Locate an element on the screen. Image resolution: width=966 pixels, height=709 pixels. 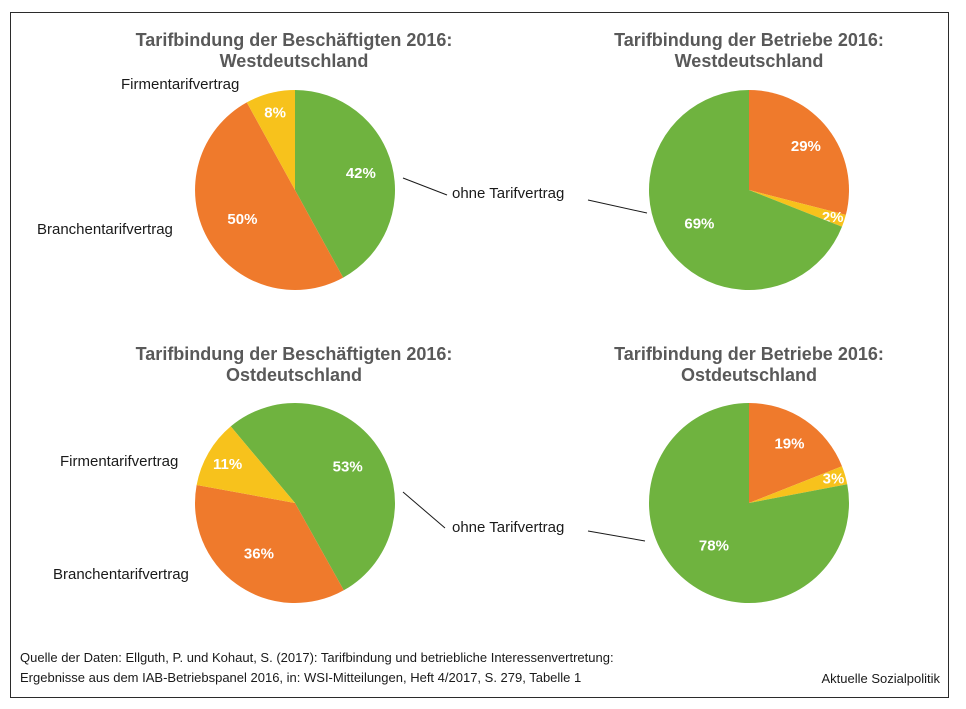
data-label: 78% is located at coordinates (714, 545).